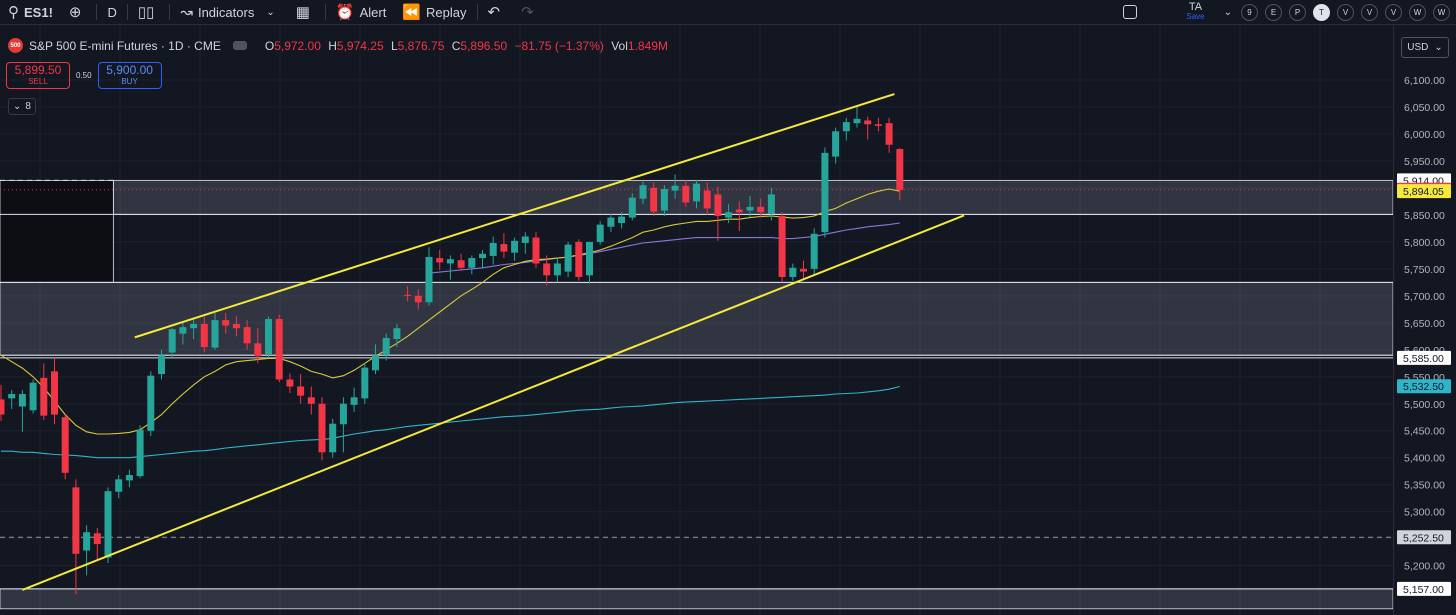  What do you see at coordinates (129, 75) in the screenshot?
I see `buy-button: 5,900.00 BUY` at bounding box center [129, 75].